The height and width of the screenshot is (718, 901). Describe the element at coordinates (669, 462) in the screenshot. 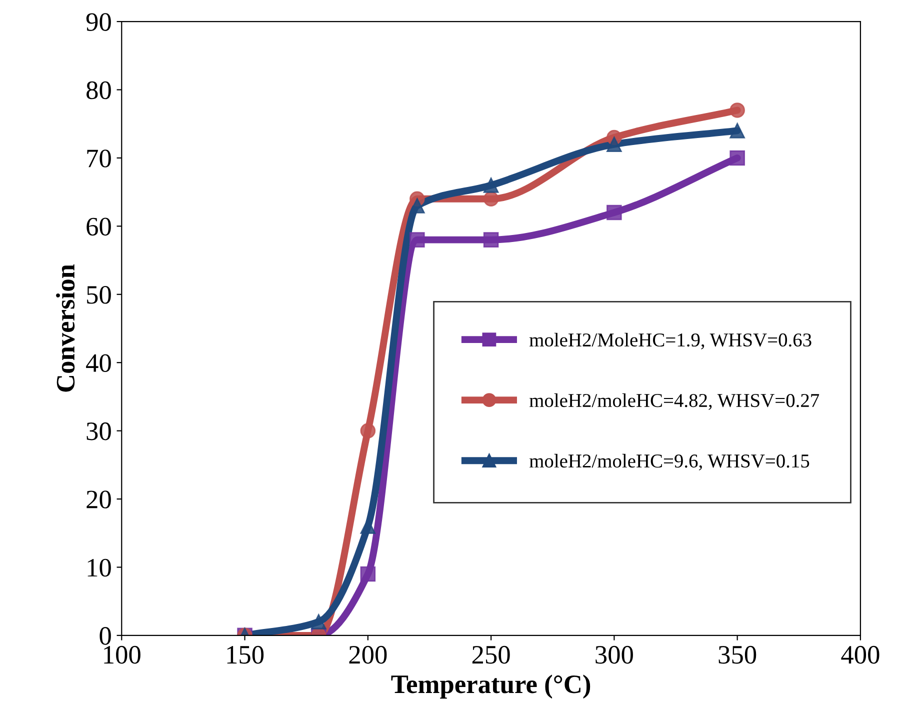

I see `legend-label: moleH2/moleHC=9.6, WHSV=0.15` at that location.